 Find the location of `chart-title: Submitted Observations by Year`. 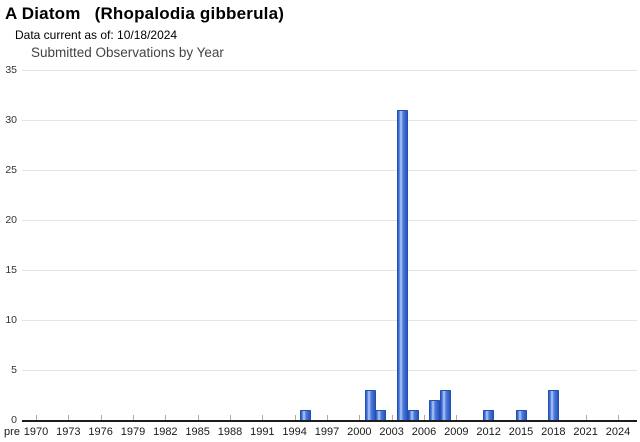

chart-title: Submitted Observations by Year is located at coordinates (127, 52).